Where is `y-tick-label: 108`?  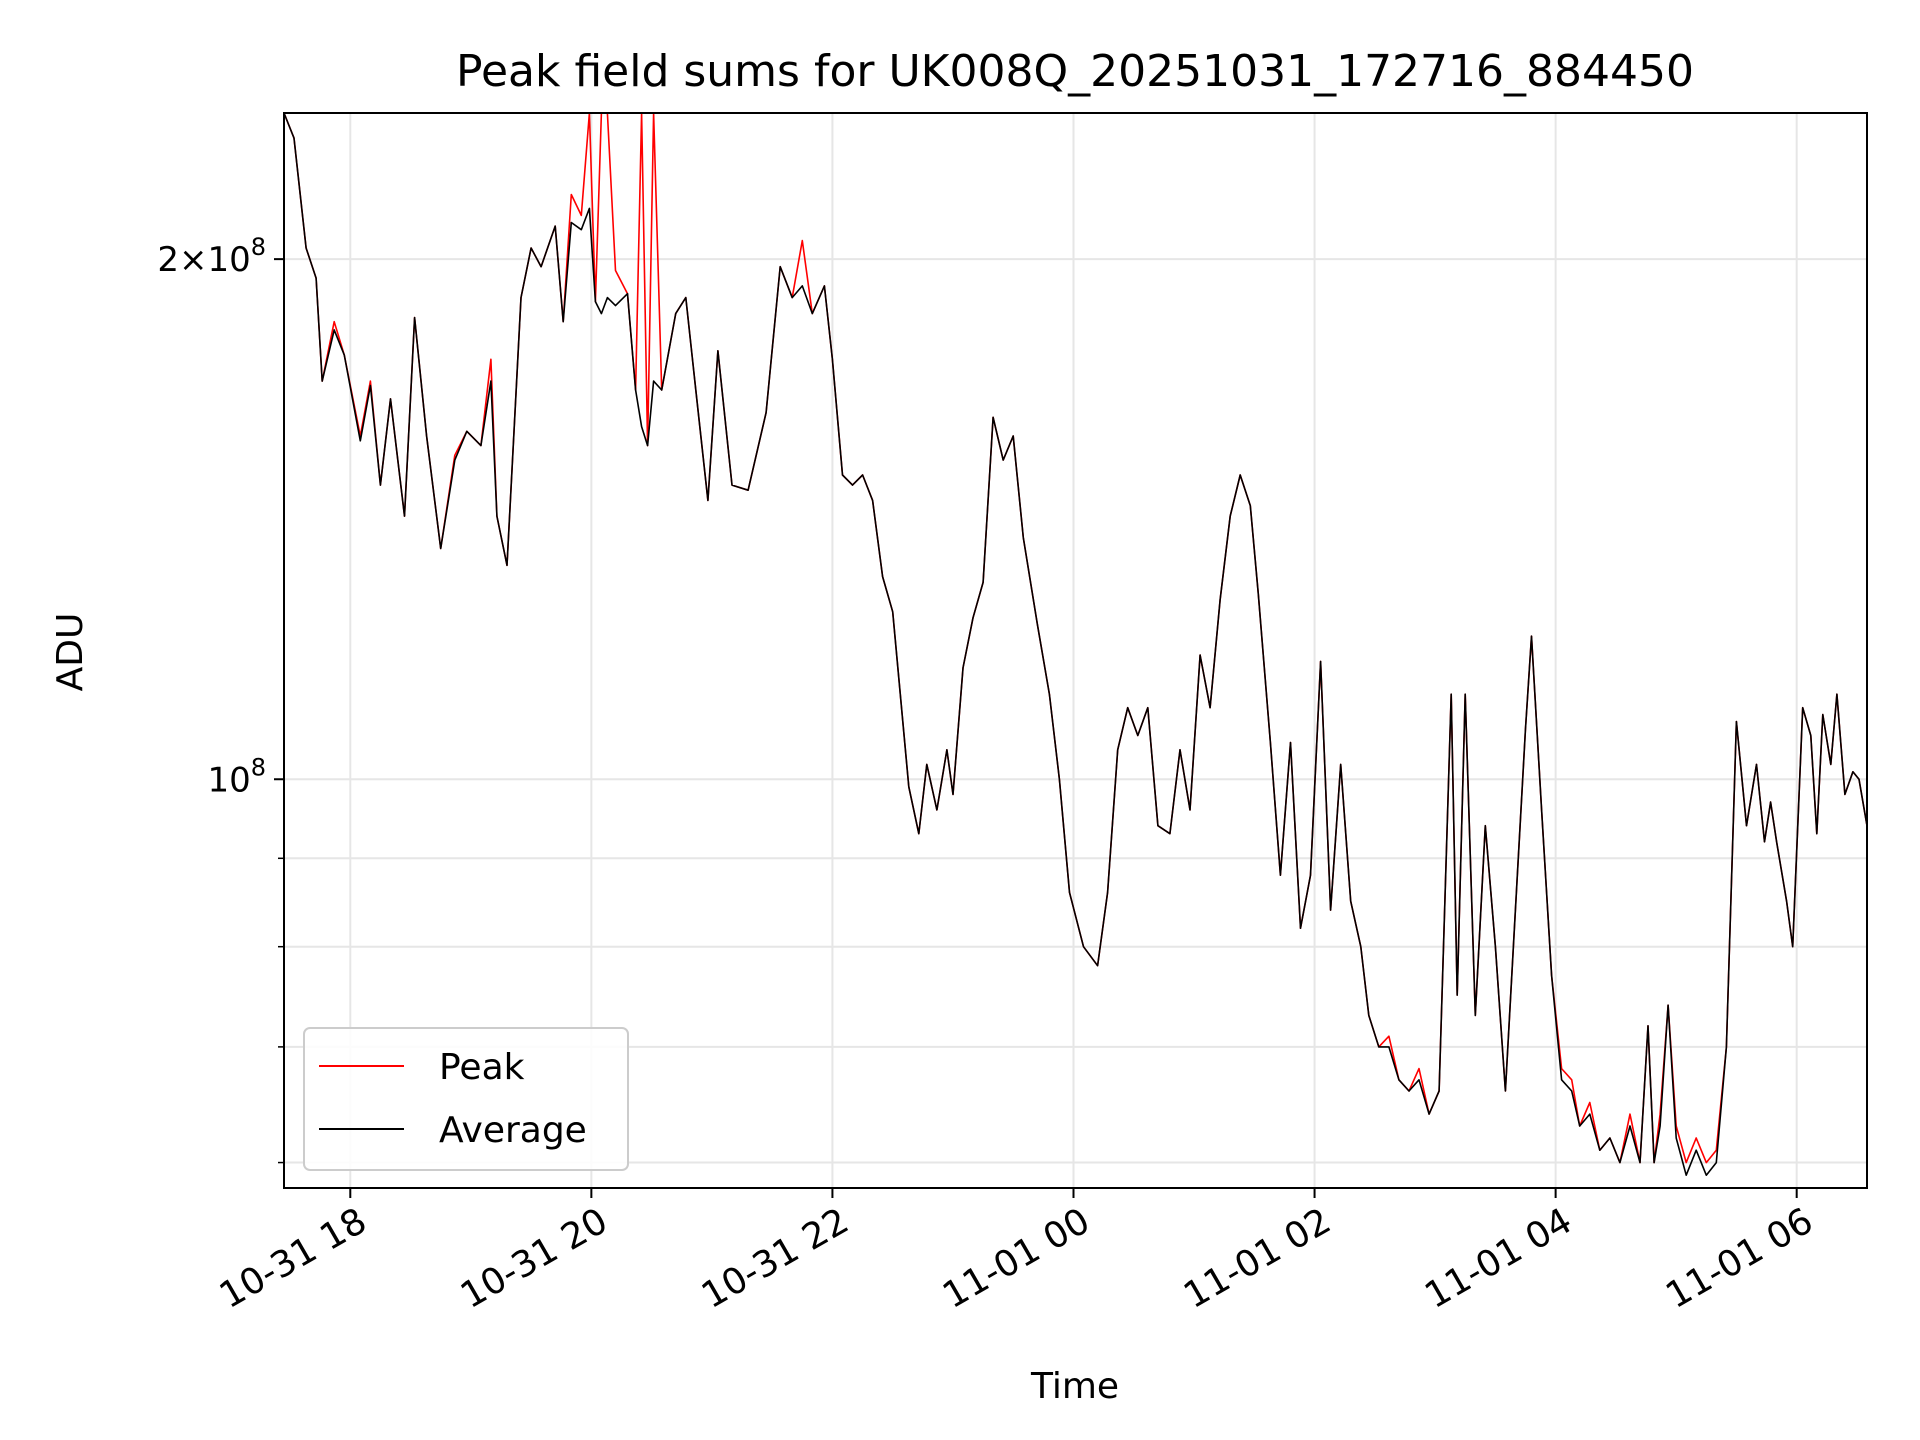 y-tick-label: 108 is located at coordinates (236, 776).